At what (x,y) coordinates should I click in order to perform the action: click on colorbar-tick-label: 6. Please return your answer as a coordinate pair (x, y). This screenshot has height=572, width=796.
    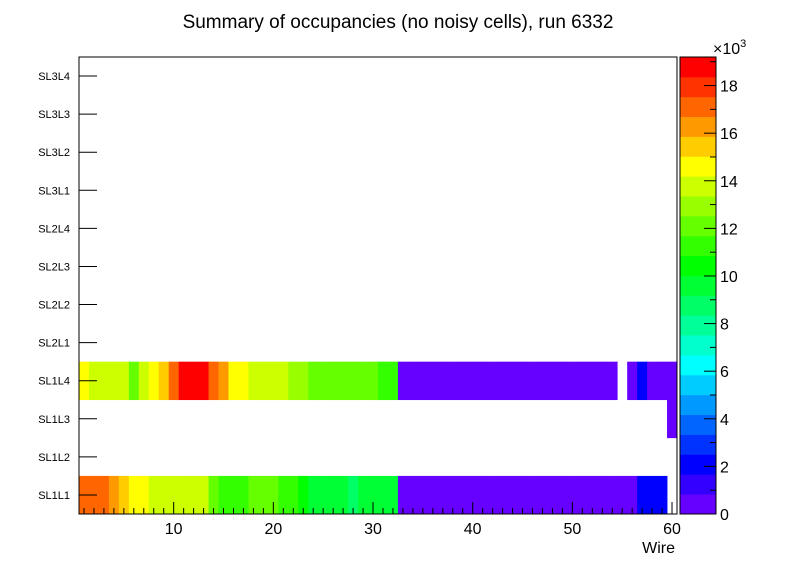
    Looking at the image, I should click on (724, 372).